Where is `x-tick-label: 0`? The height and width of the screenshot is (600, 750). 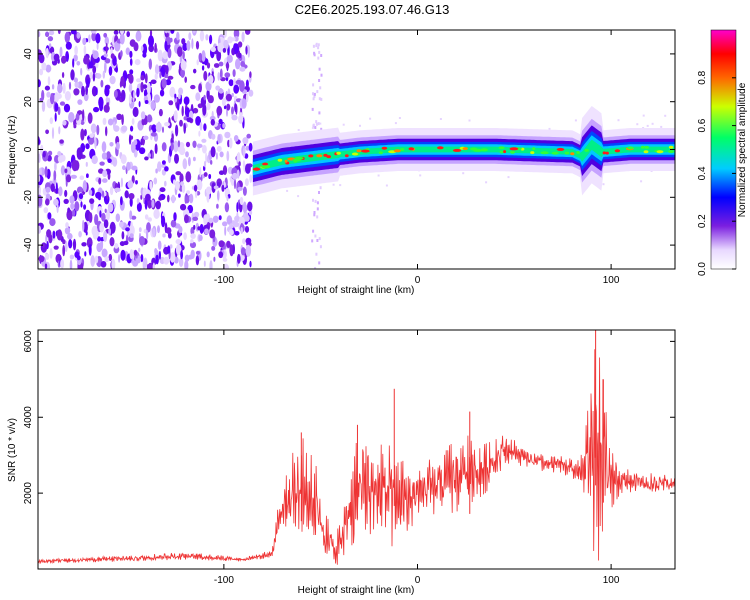 x-tick-label: 0 is located at coordinates (418, 580).